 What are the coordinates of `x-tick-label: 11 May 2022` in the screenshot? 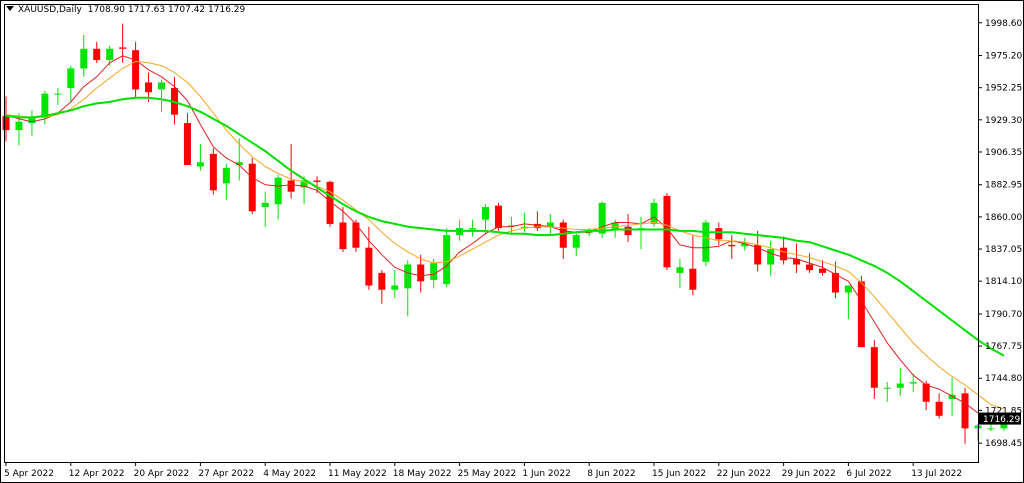 It's located at (357, 474).